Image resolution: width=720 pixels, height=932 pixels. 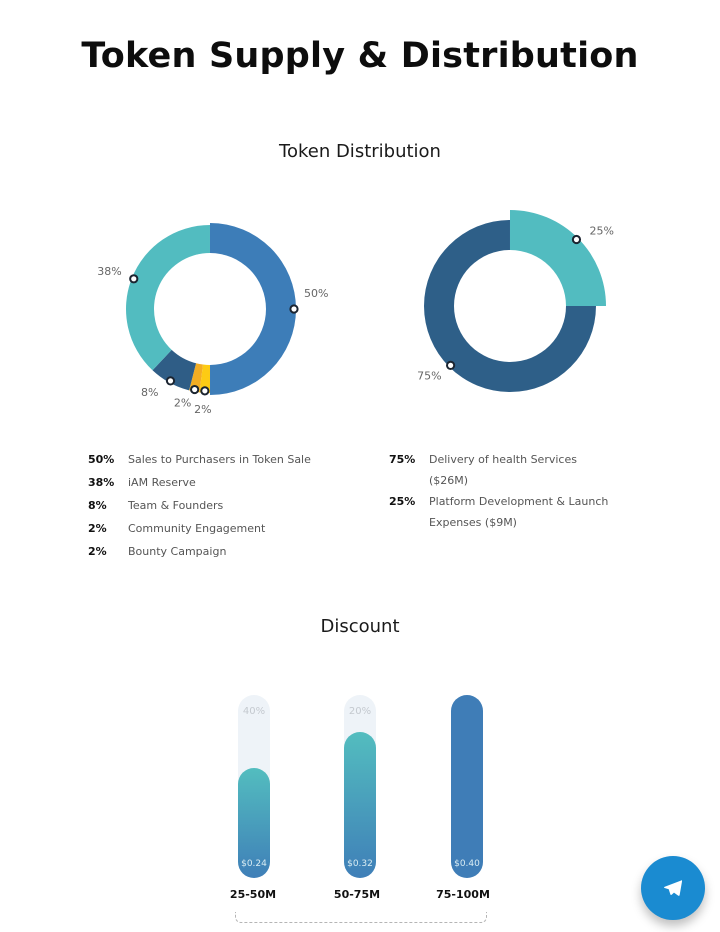 I want to click on bar-discount-label: 40%, so click(x=254, y=711).